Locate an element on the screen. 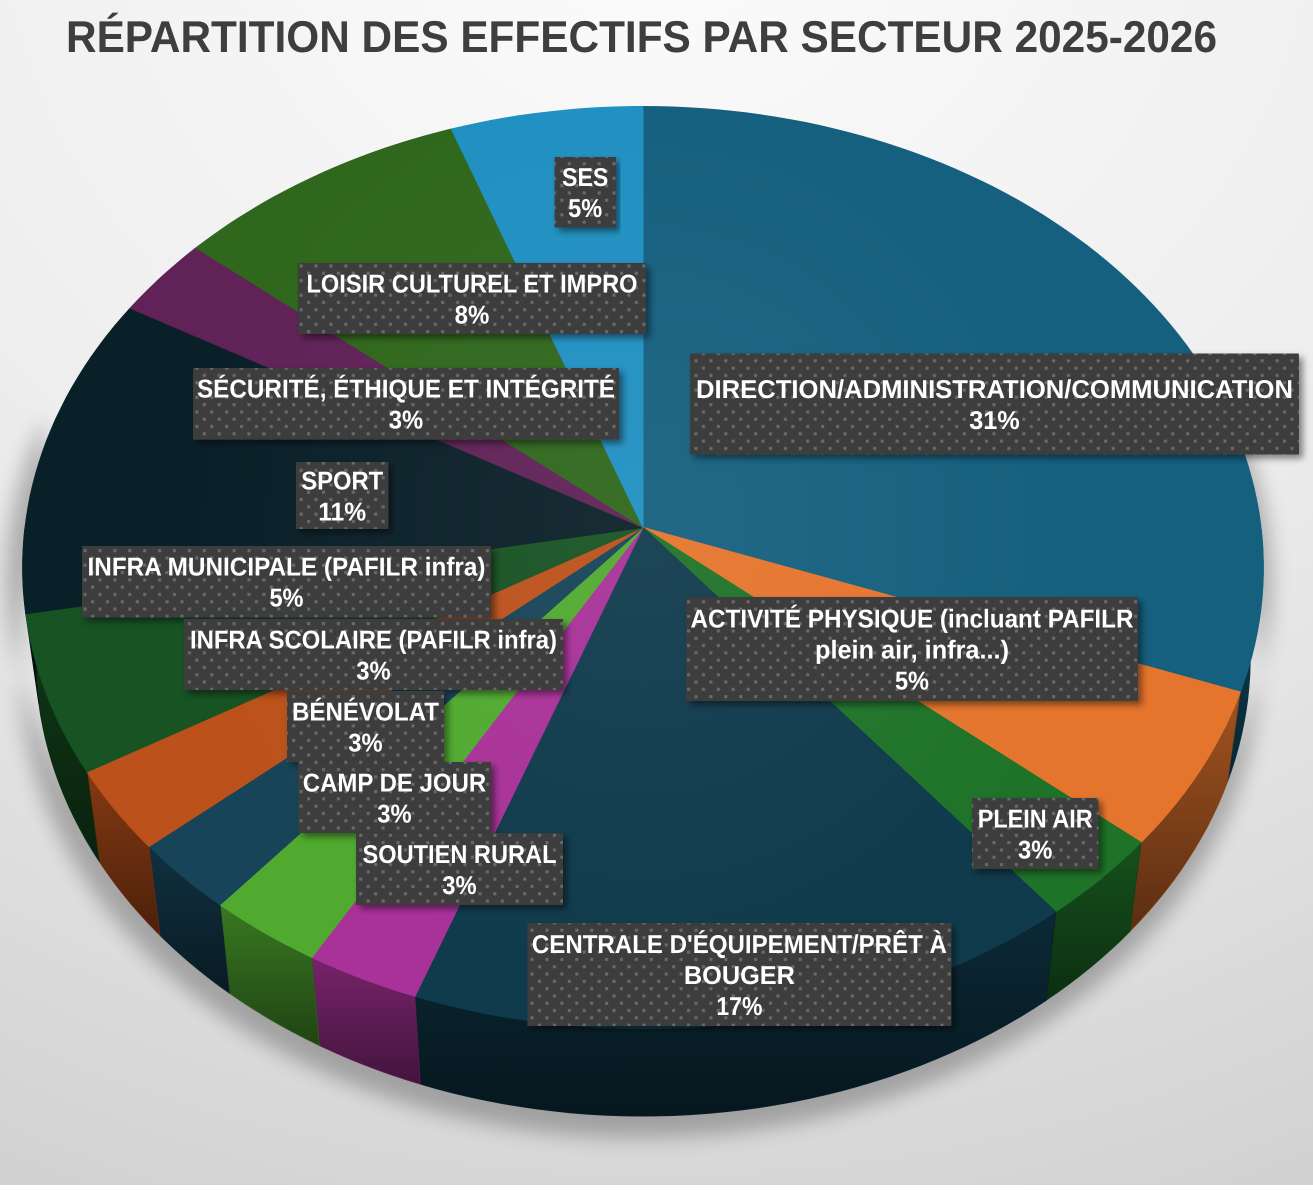 This screenshot has height=1190, width=1313. svg-text: LOISIR CULTUREL ET IMPRO is located at coordinates (472, 284).